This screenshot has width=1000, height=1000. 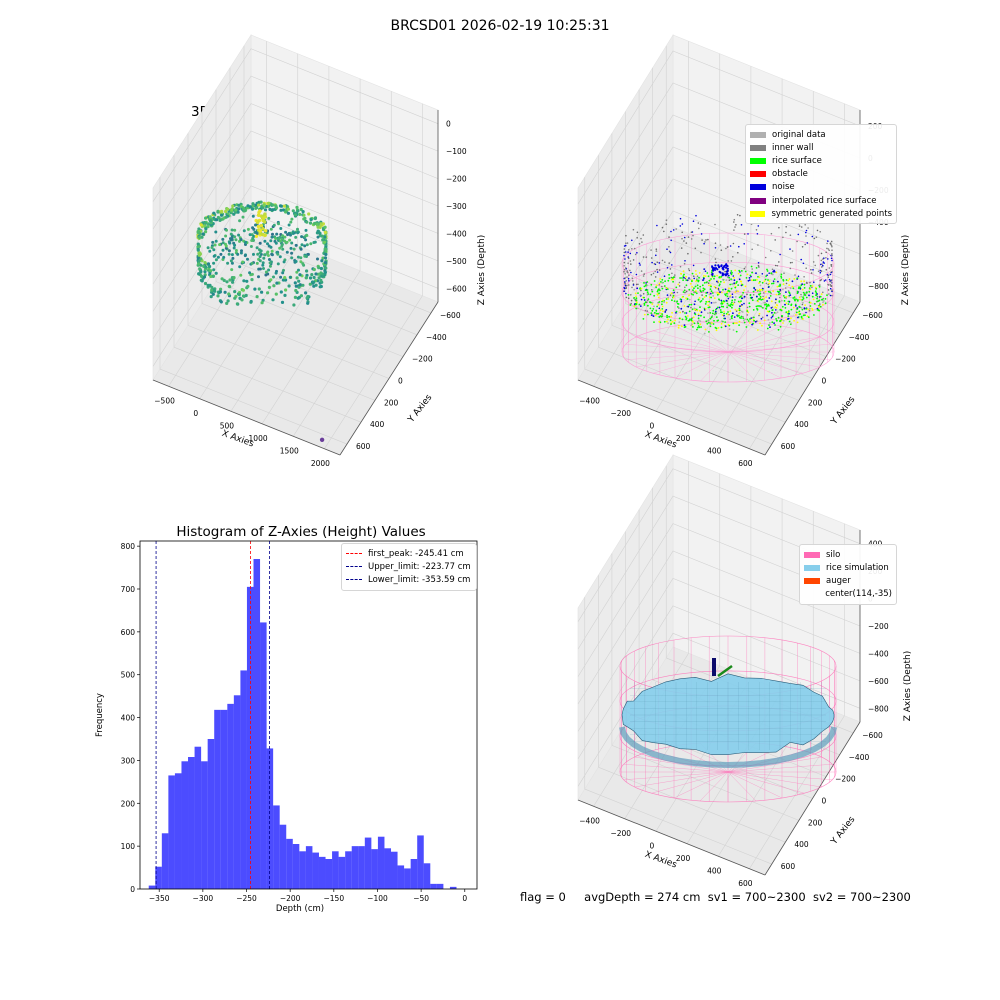 What do you see at coordinates (128, 718) in the screenshot?
I see `histogram-y-tick: 400` at bounding box center [128, 718].